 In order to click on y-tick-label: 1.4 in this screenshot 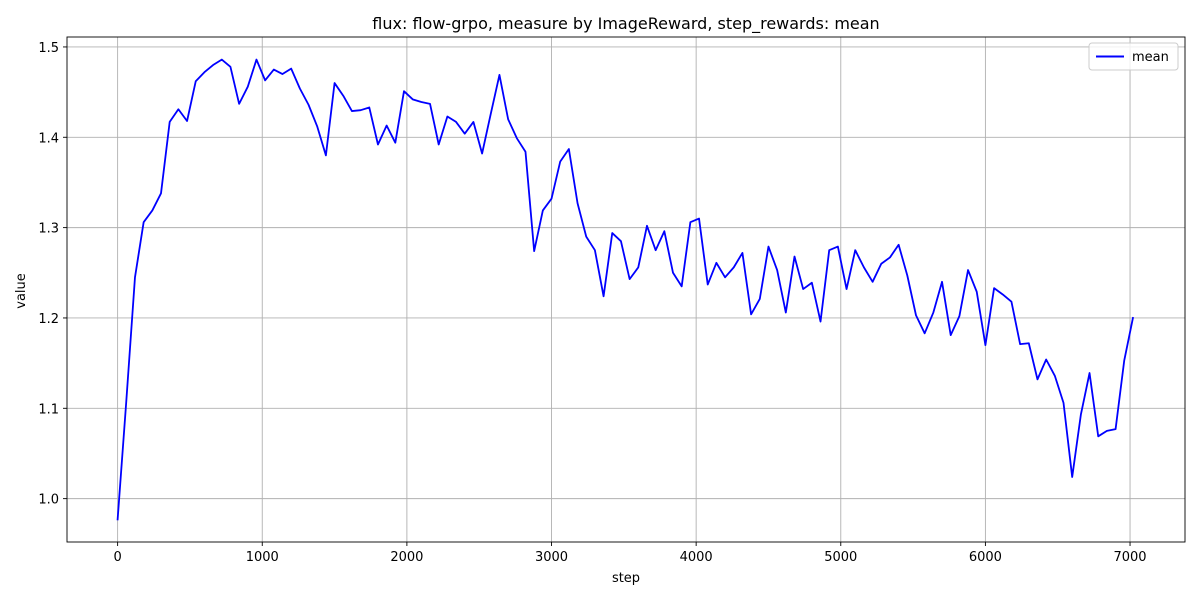, I will do `click(48, 138)`.